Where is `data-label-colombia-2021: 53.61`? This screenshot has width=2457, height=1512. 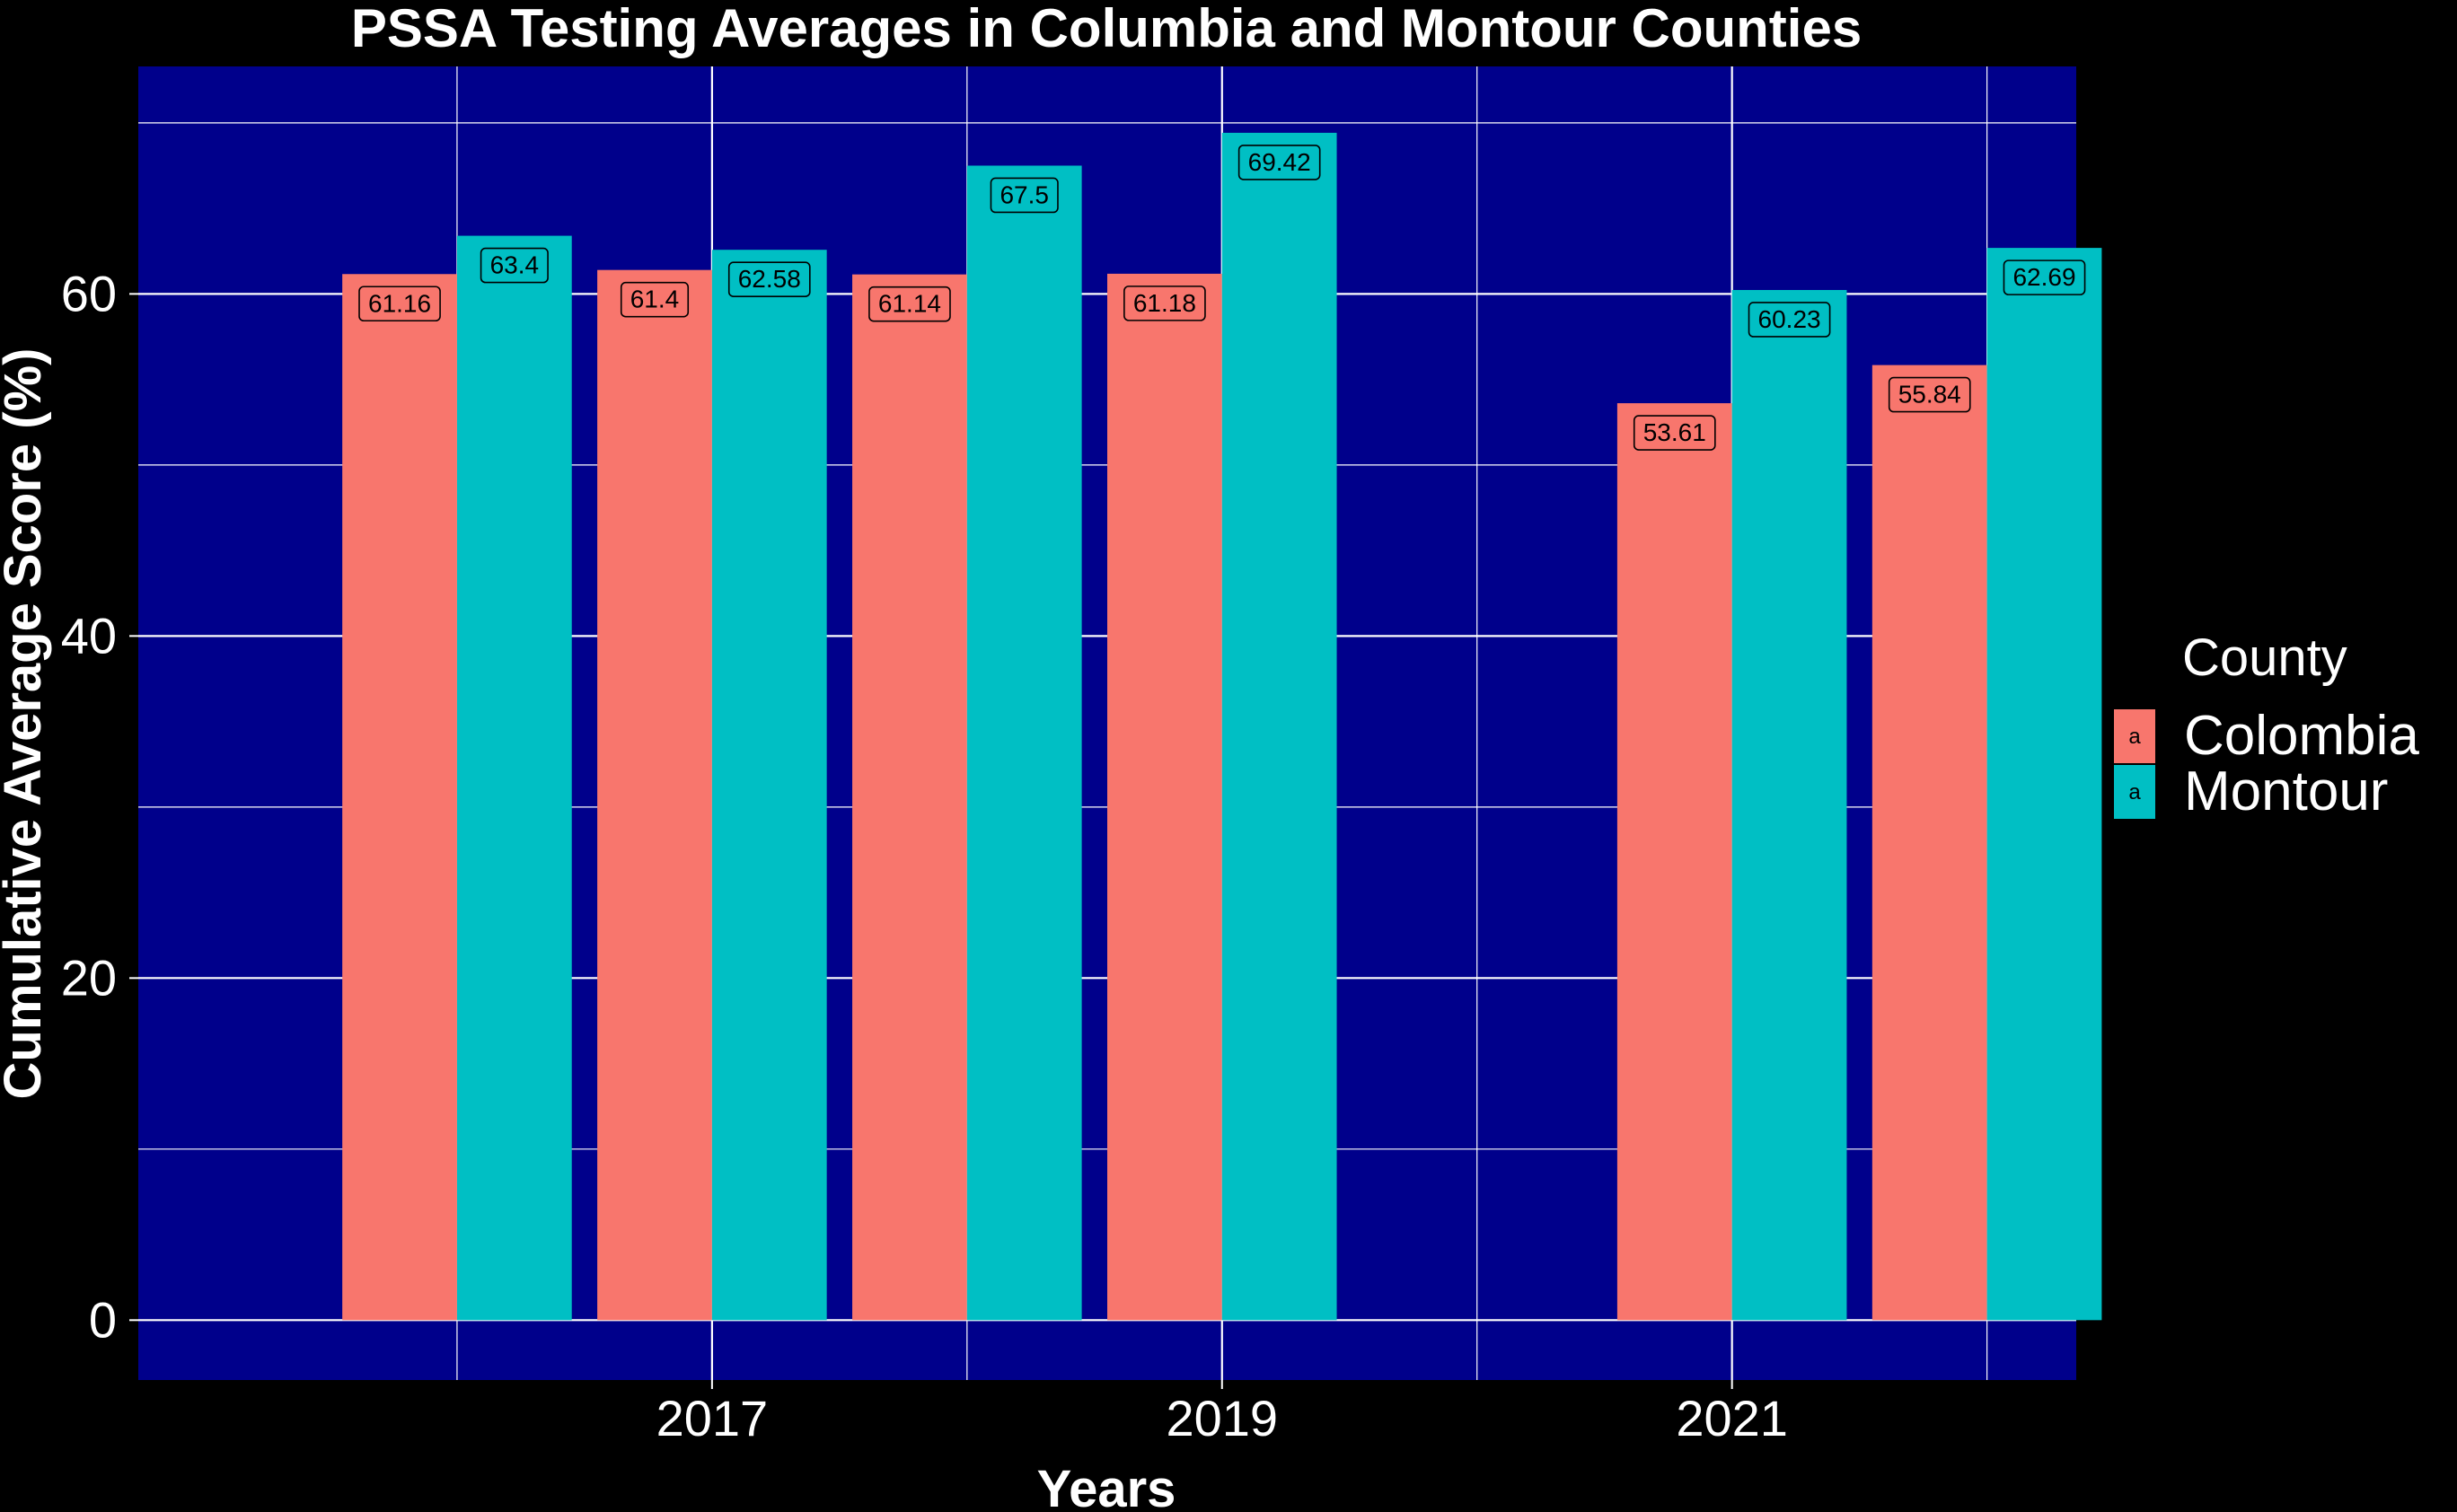
data-label-colombia-2021: 53.61 is located at coordinates (1675, 433).